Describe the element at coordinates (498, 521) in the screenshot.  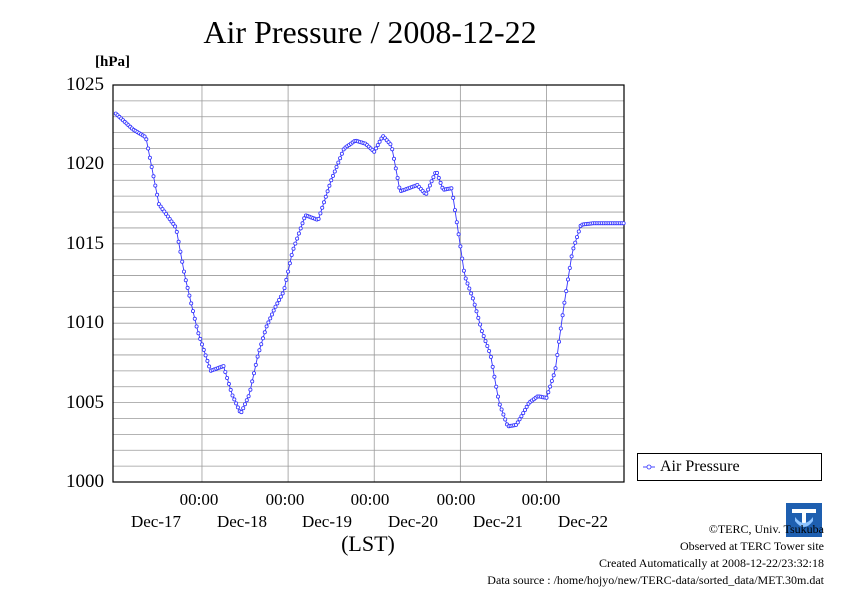
I see `x-day-label: Dec-21` at that location.